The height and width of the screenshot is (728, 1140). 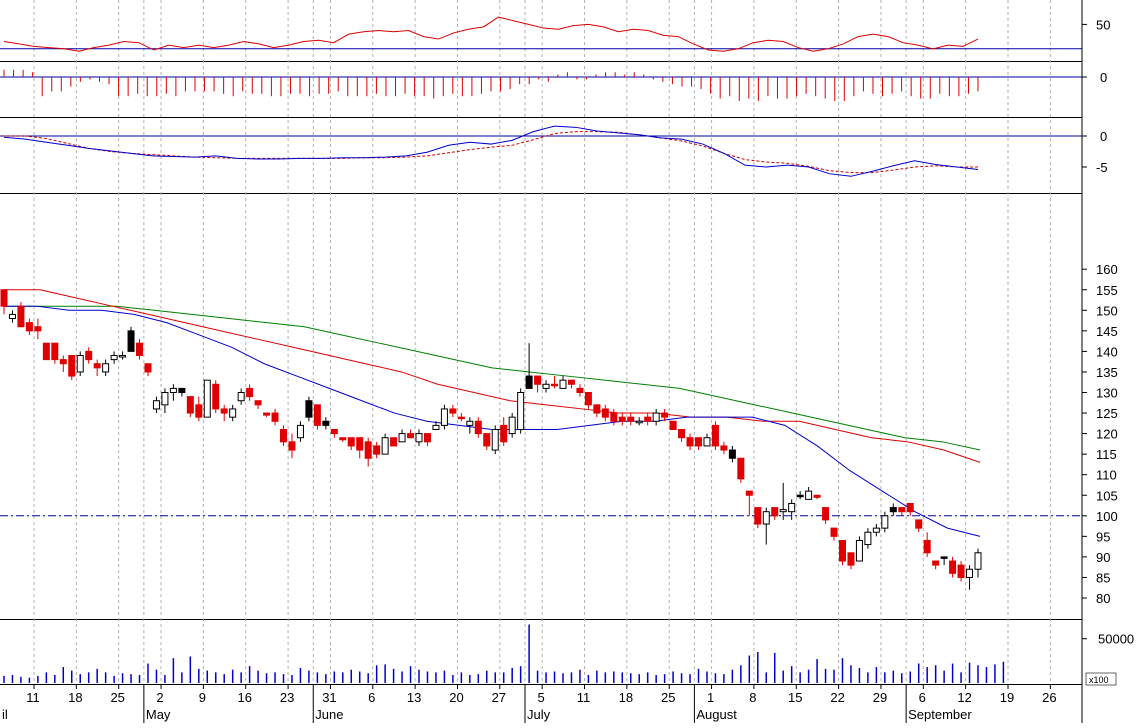 What do you see at coordinates (880, 697) in the screenshot?
I see `x-tick-label: 29` at bounding box center [880, 697].